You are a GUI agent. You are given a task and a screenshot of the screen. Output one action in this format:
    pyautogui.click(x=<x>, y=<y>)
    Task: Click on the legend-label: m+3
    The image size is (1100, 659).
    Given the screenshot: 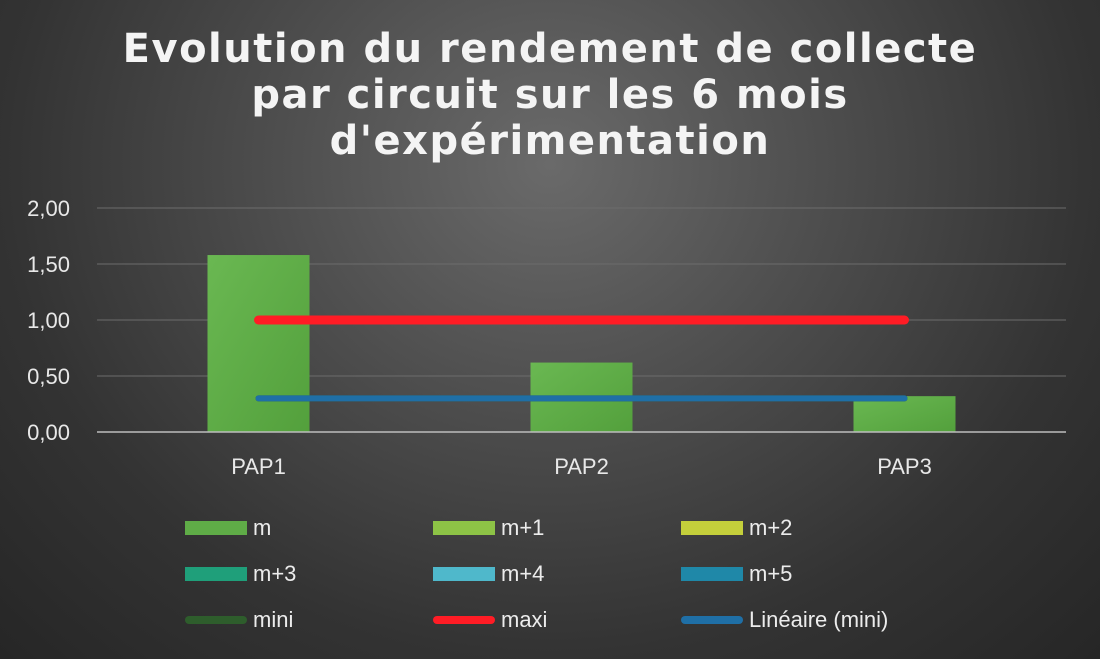 What is the action you would take?
    pyautogui.click(x=275, y=573)
    